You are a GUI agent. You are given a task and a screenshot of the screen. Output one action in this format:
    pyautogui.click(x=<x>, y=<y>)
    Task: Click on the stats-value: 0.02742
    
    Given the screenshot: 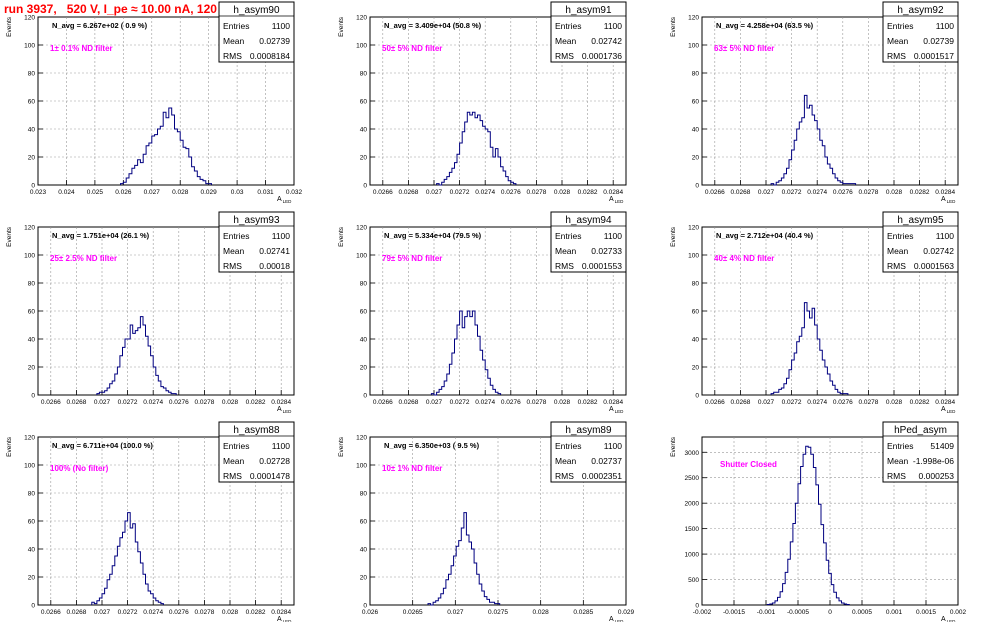 What is the action you would take?
    pyautogui.click(x=938, y=251)
    